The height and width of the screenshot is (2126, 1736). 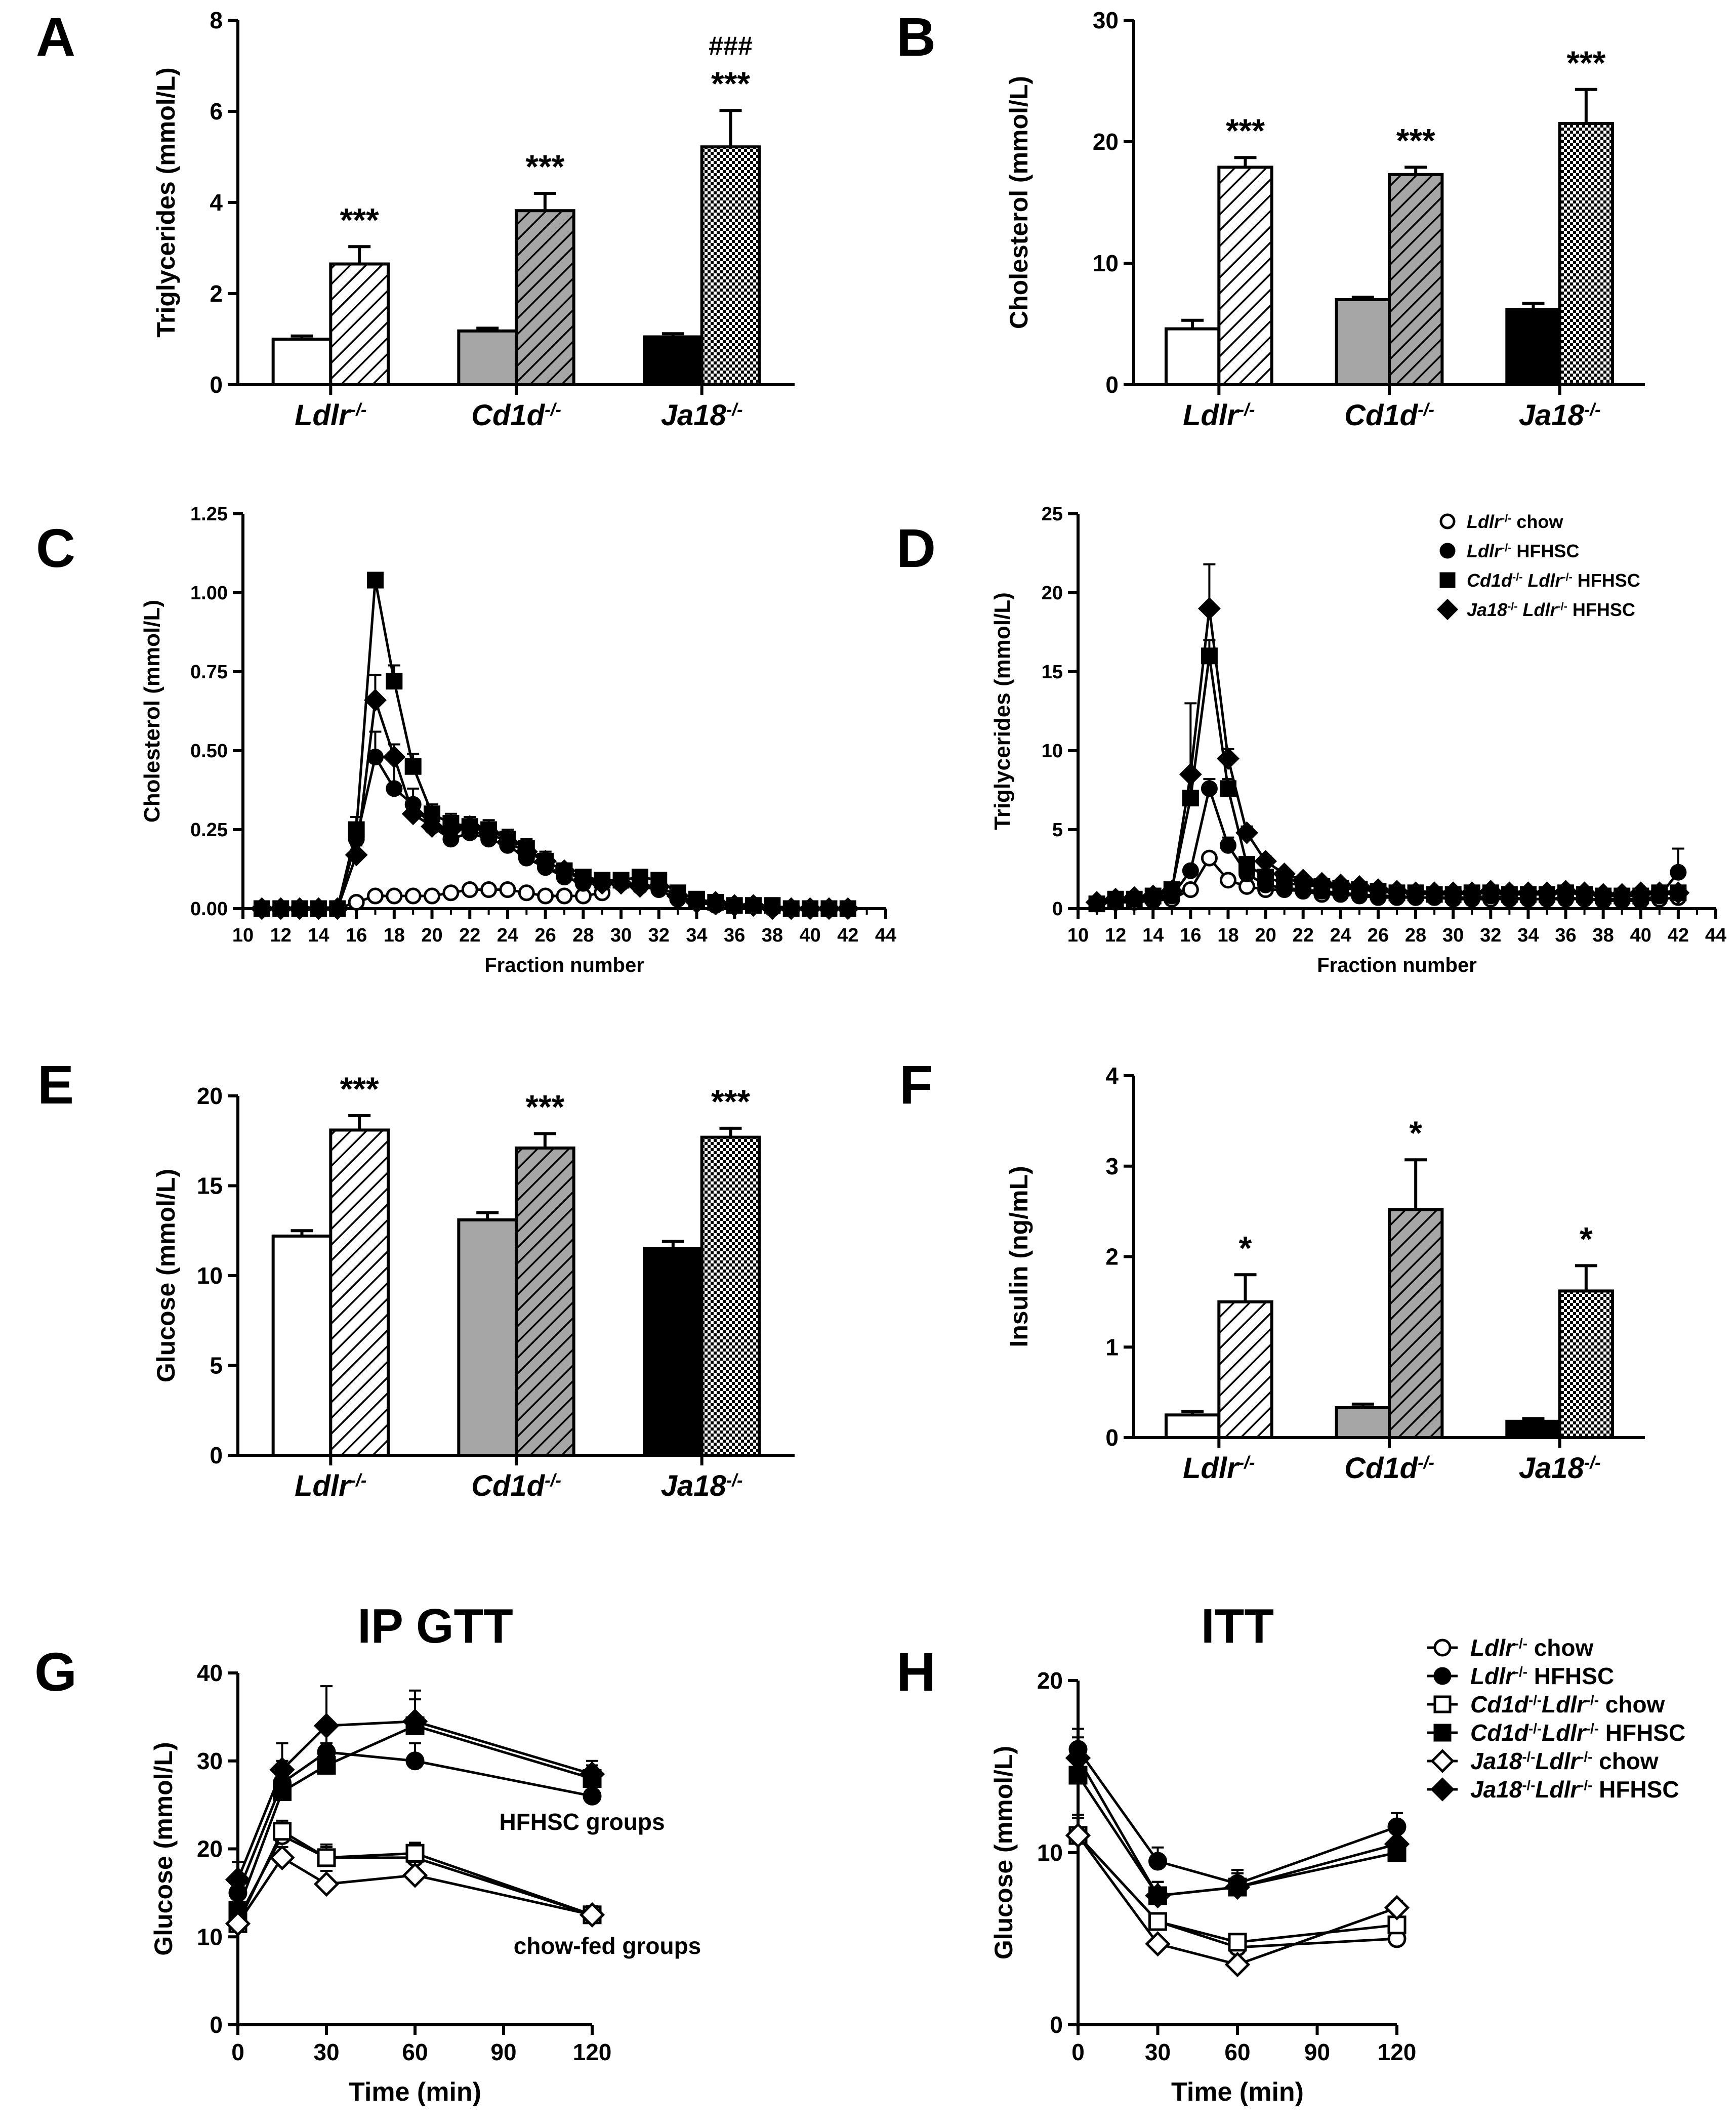 What do you see at coordinates (1397, 2052) in the screenshot?
I see `x-tick-label: 120` at bounding box center [1397, 2052].